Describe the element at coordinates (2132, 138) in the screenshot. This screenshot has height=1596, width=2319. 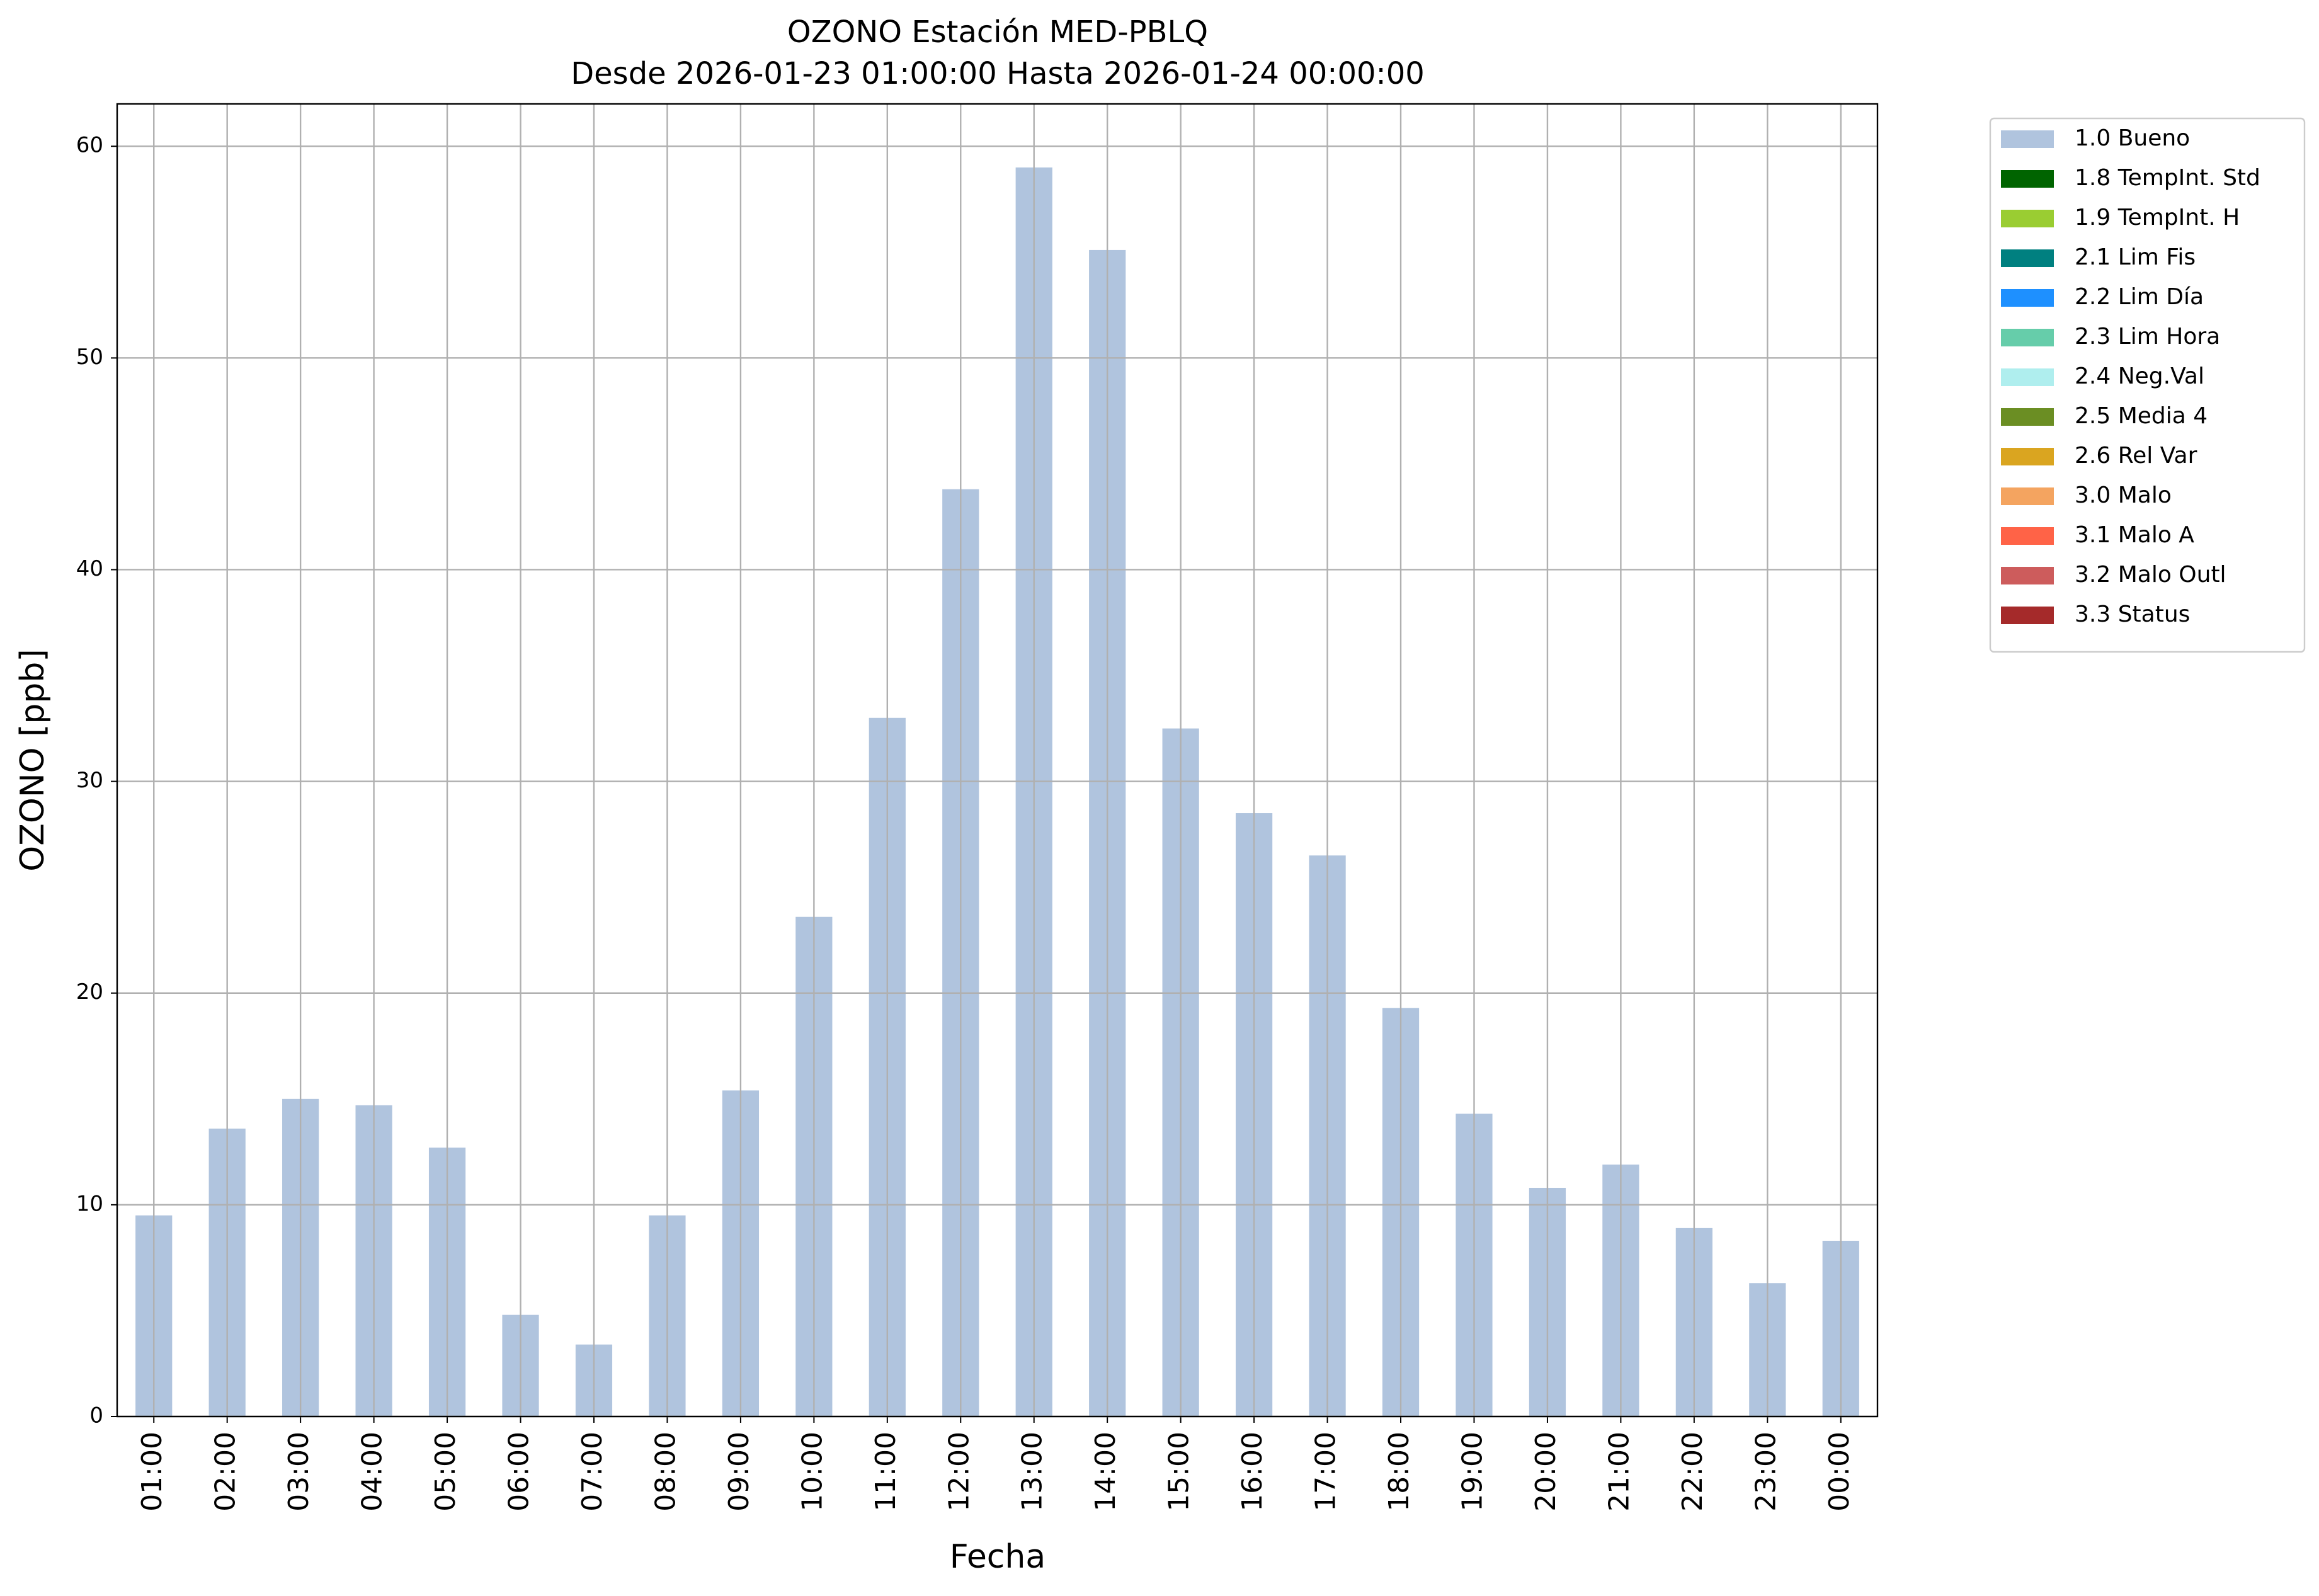
I see `legend-label: 1.0 Bueno` at that location.